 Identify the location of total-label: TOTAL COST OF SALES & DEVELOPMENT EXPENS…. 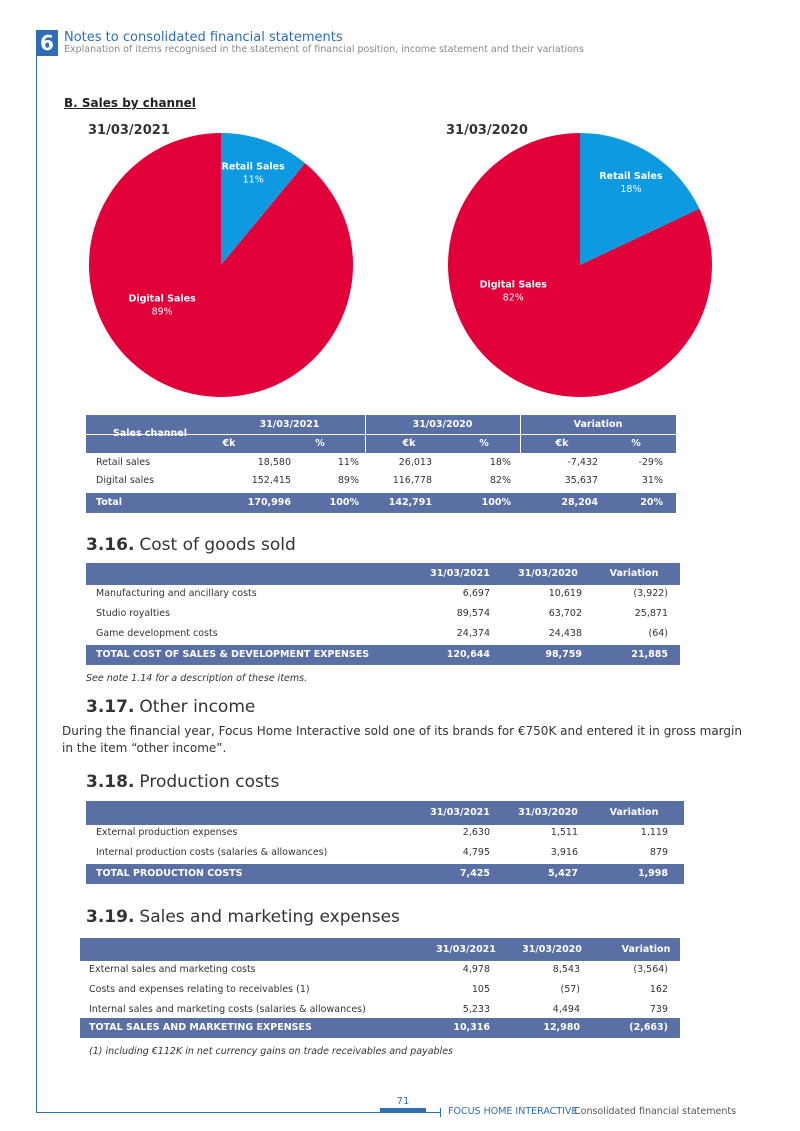
(233, 654).